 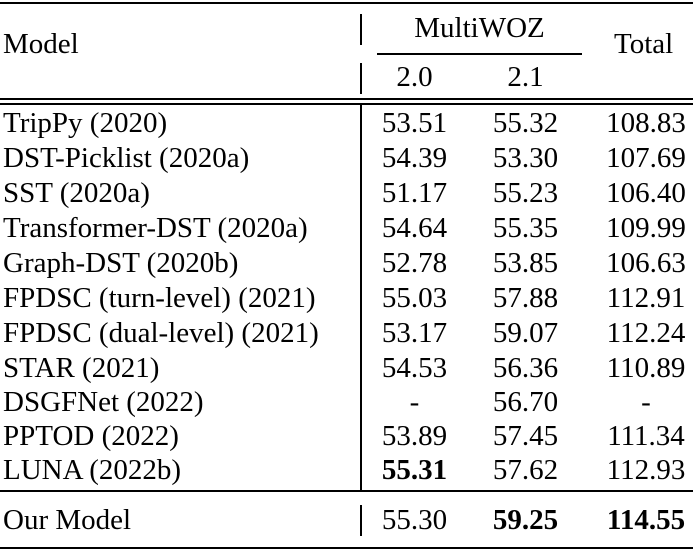 I want to click on header-multiwoz: MultiWOZ, so click(x=479, y=28).